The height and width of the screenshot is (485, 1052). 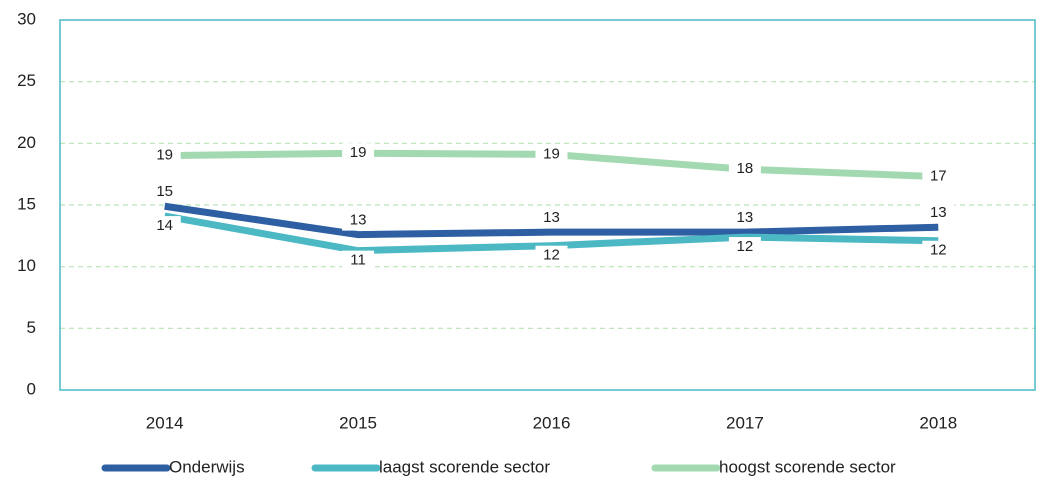 What do you see at coordinates (31, 388) in the screenshot?
I see `y-tick-label: 0` at bounding box center [31, 388].